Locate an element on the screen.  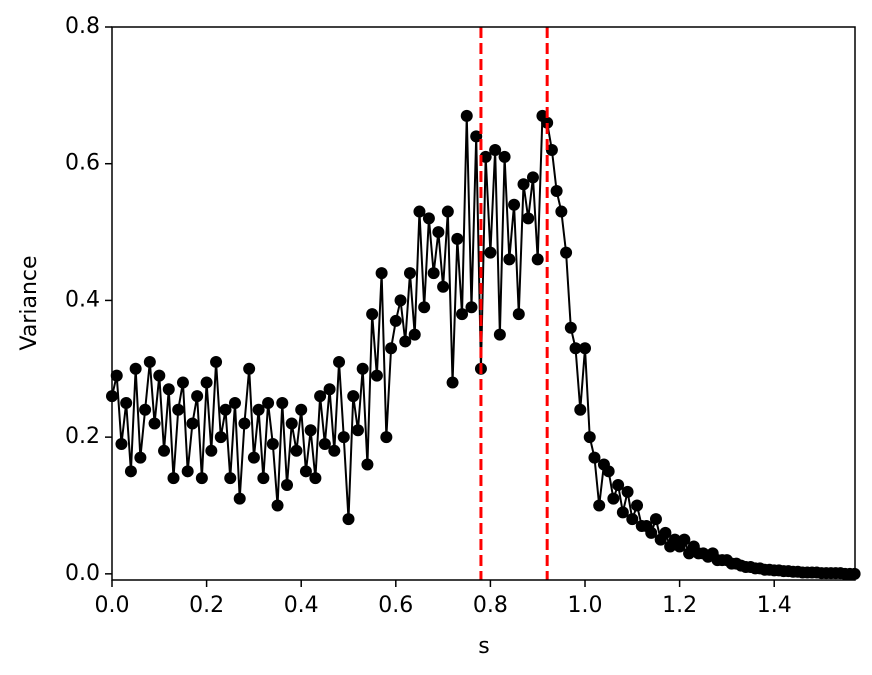
x-tick-label: 1.4 is located at coordinates (774, 605).